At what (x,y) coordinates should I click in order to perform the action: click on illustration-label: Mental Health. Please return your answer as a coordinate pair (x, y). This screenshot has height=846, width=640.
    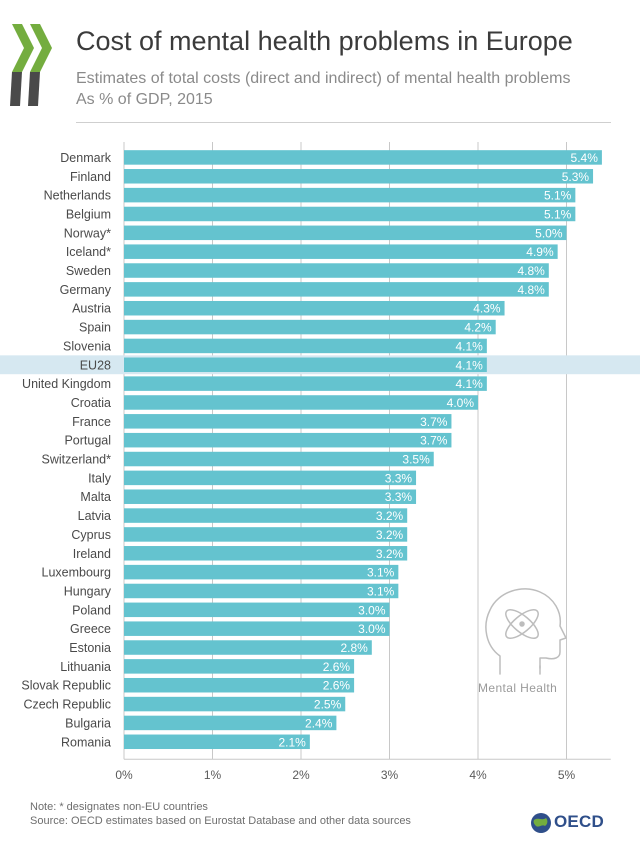
    Looking at the image, I should click on (518, 688).